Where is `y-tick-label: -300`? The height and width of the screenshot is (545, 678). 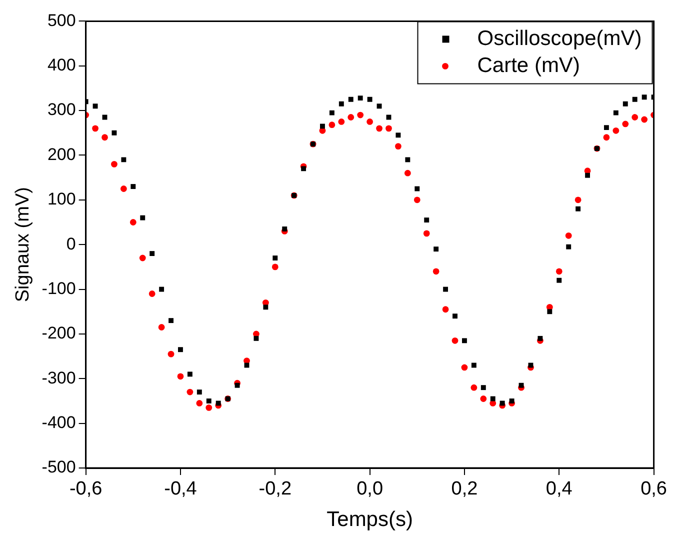
y-tick-label: -300 is located at coordinates (59, 378).